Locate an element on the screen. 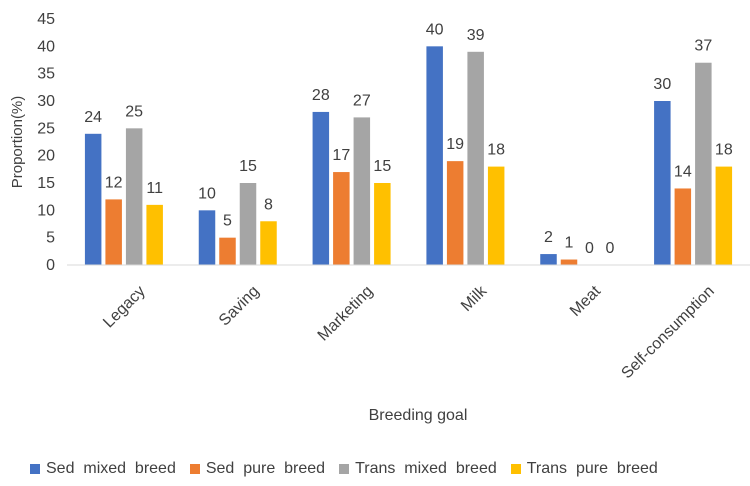  y-tick-label: 45 is located at coordinates (46, 19).